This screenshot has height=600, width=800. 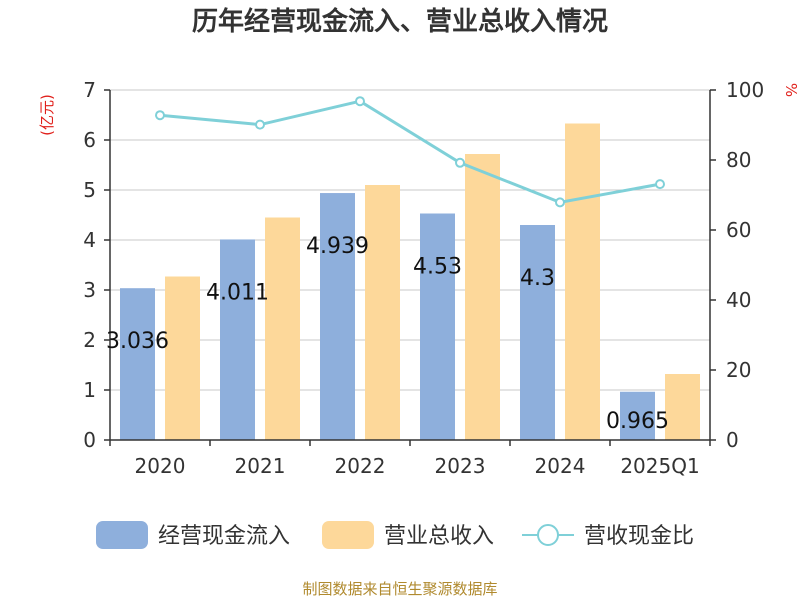 I want to click on left-tick-label: 5, so click(x=89, y=190).